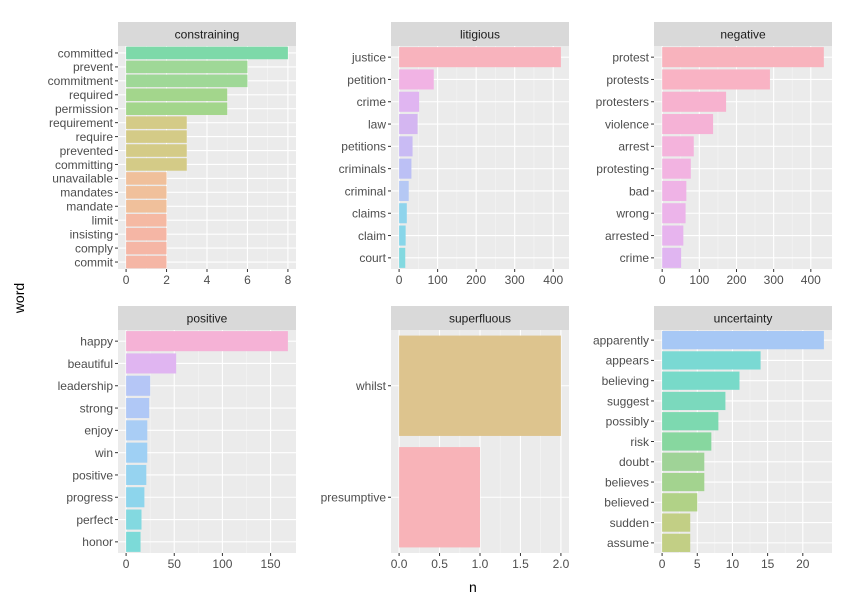 The height and width of the screenshot is (597, 842). What do you see at coordinates (19, 298) in the screenshot?
I see `y-axis-title: word` at bounding box center [19, 298].